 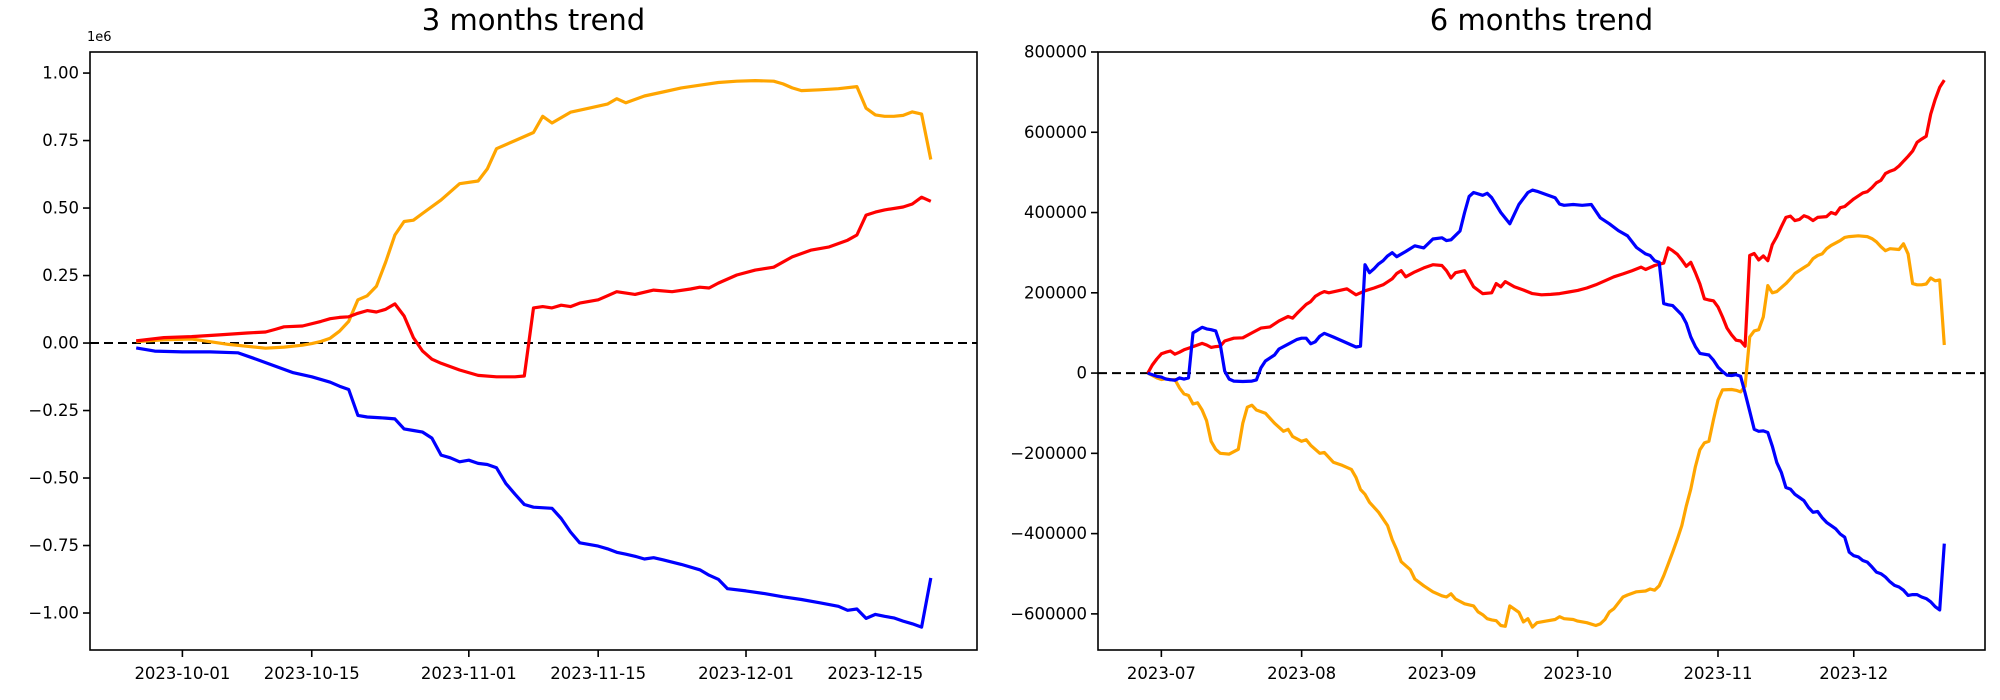 I want to click on x-tick-label: 2023-09, so click(x=1441, y=673).